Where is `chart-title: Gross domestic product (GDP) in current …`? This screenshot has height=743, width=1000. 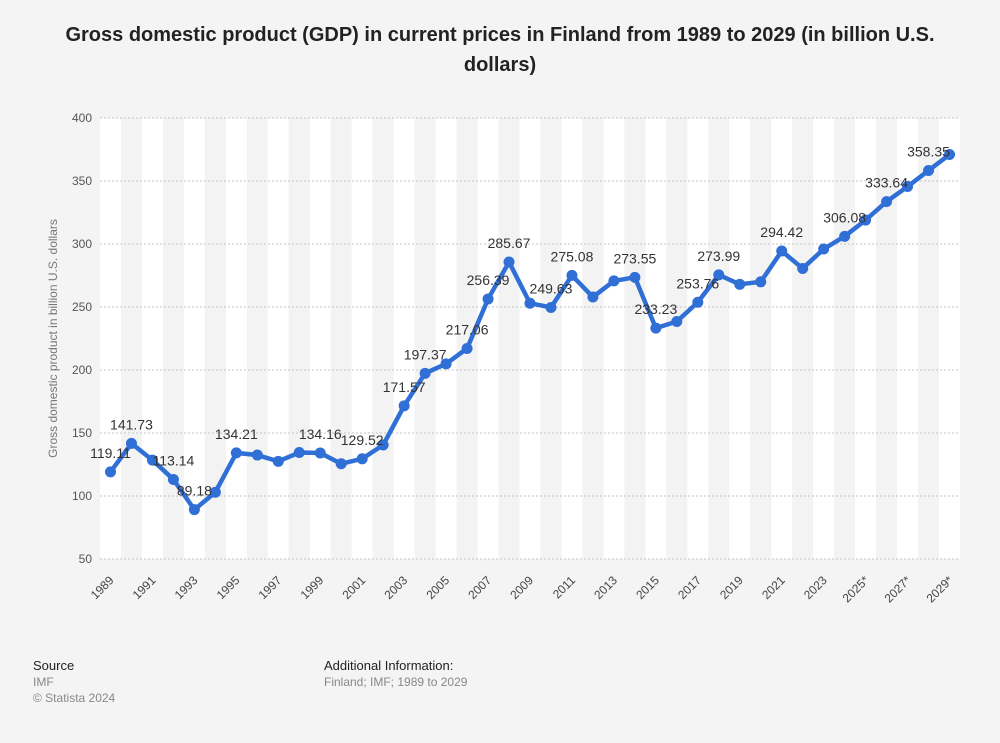 chart-title: Gross domestic product (GDP) in current … is located at coordinates (500, 50).